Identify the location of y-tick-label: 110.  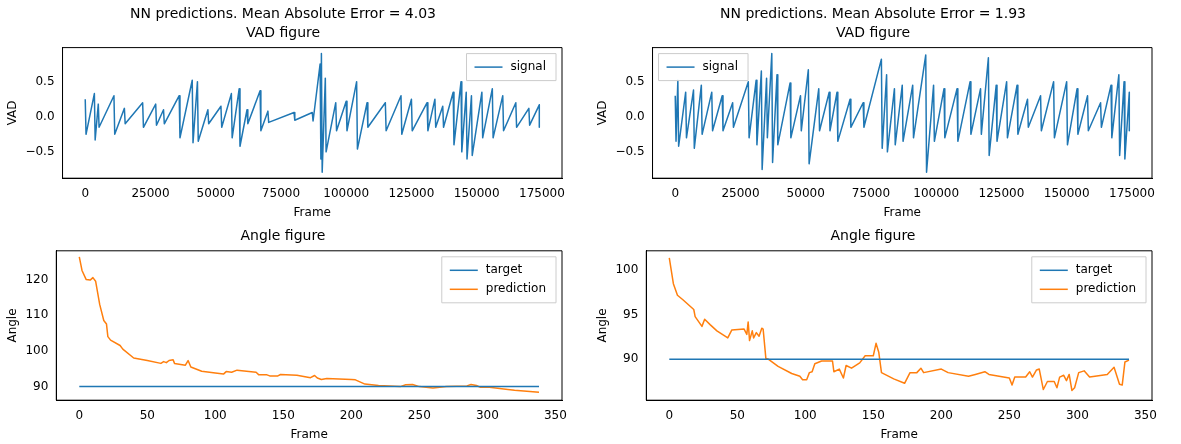
(37, 314).